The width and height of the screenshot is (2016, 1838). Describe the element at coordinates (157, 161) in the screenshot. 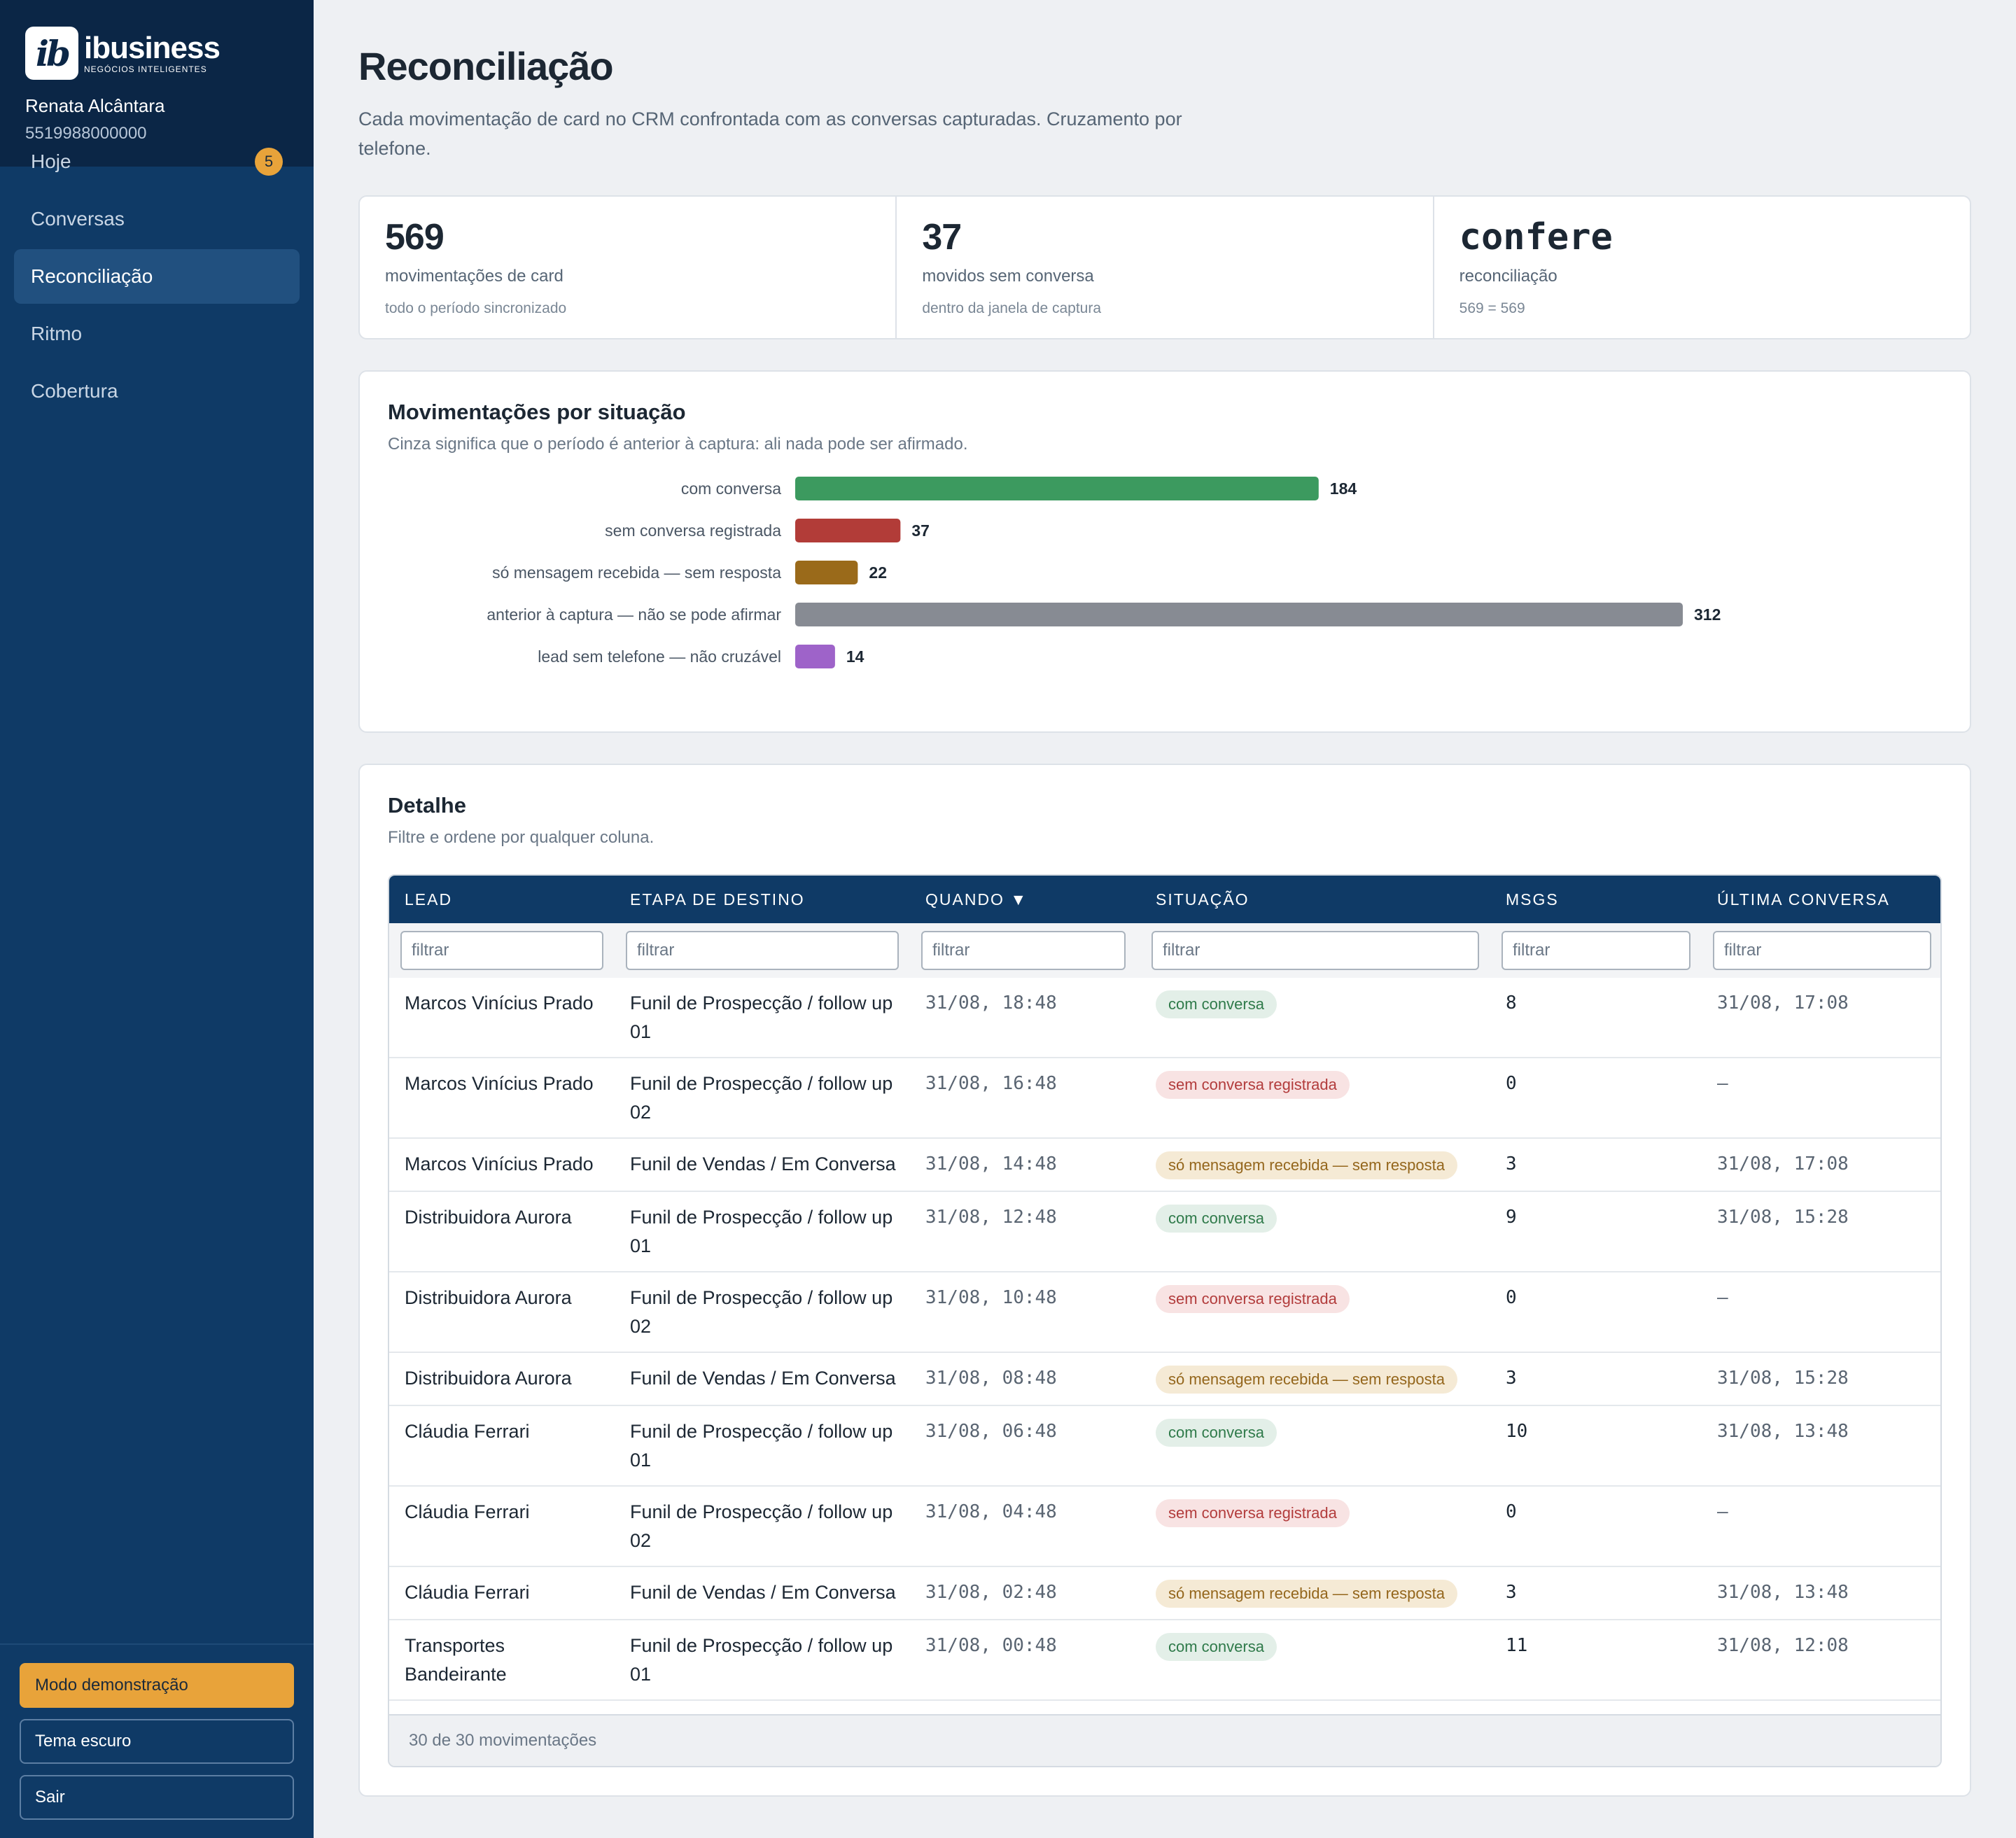

I see `sidebar-item-hoje: Hoje 5` at that location.